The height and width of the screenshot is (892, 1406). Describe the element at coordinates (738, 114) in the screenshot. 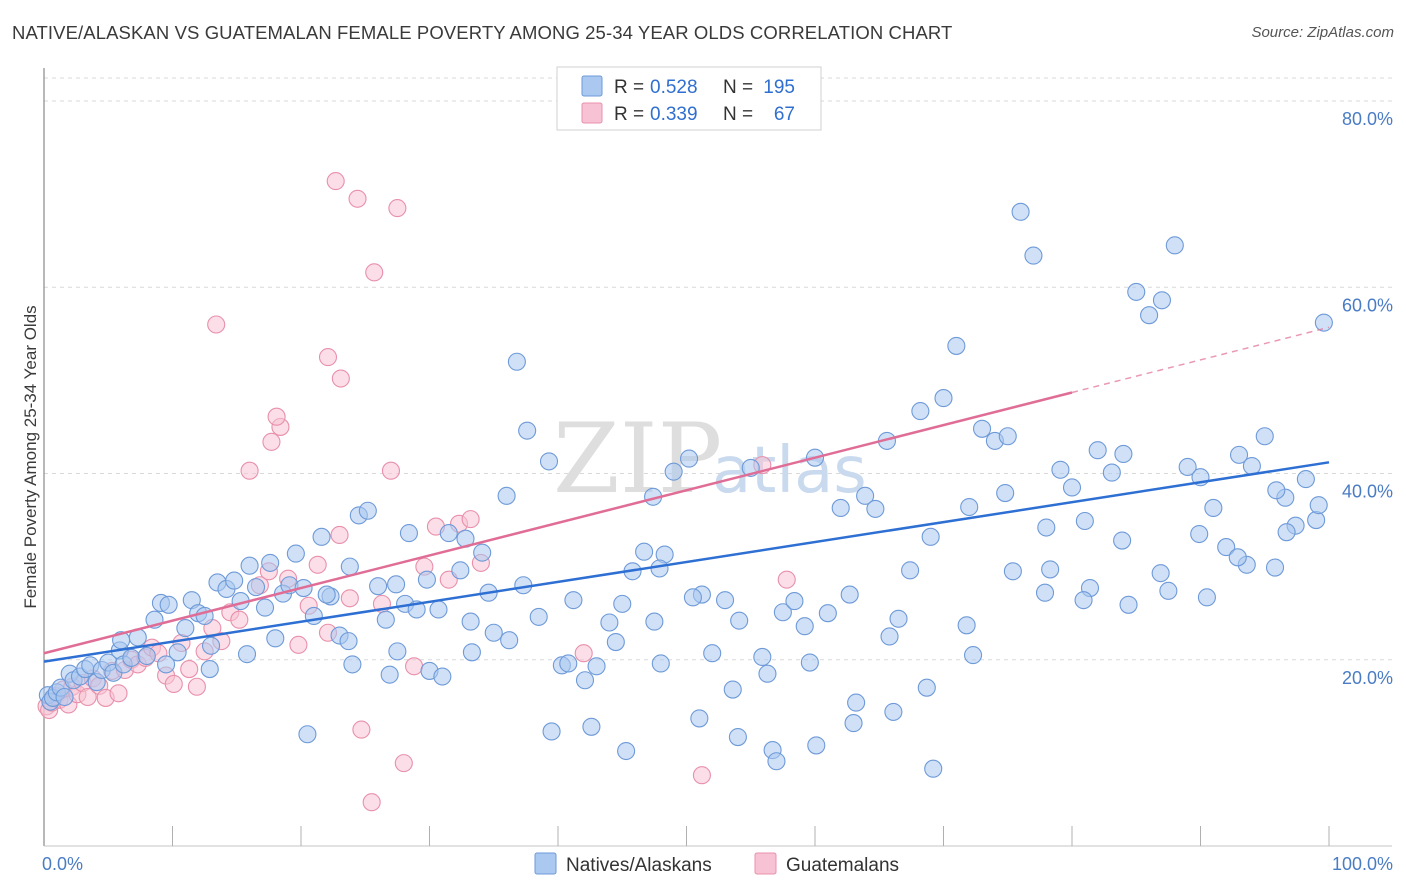

I see `legend-n-label-pink: N =` at that location.